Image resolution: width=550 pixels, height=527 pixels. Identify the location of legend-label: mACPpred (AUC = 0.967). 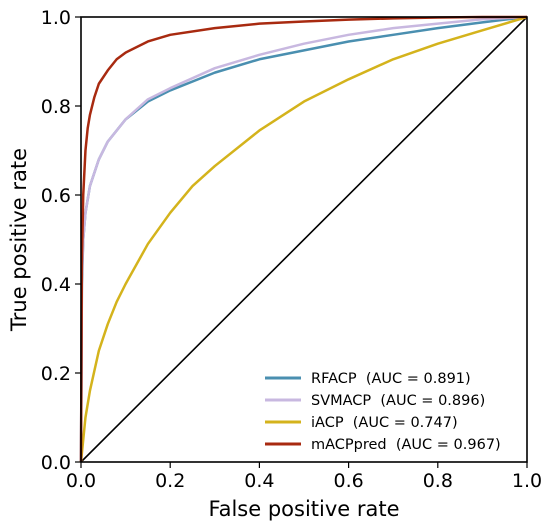
(406, 445).